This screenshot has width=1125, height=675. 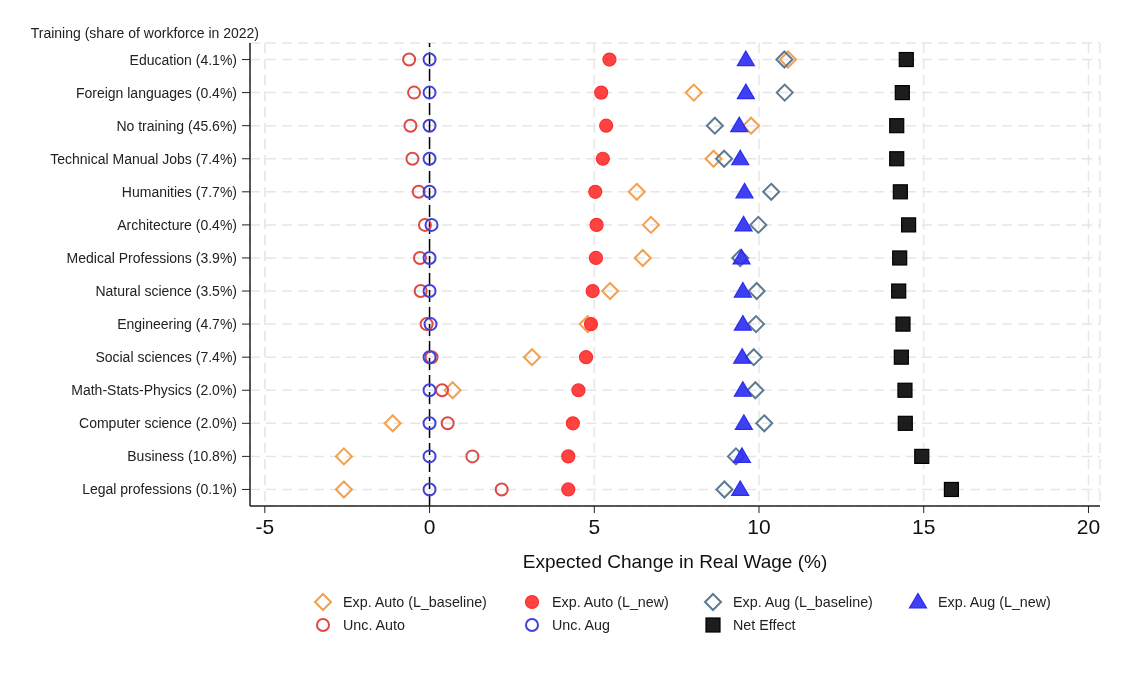 What do you see at coordinates (1088, 526) in the screenshot?
I see `x-tick-label: 20` at bounding box center [1088, 526].